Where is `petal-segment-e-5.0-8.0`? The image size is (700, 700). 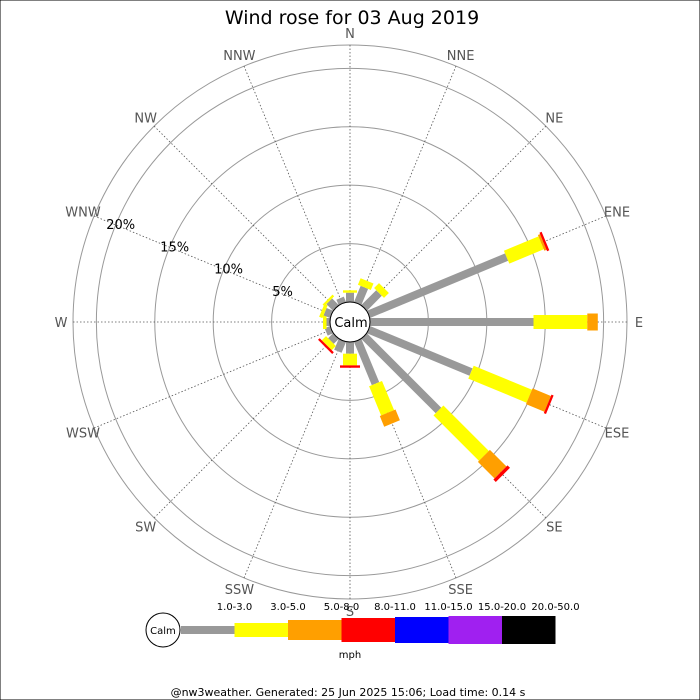
petal-segment-e-5.0-8.0 is located at coordinates (592, 322).